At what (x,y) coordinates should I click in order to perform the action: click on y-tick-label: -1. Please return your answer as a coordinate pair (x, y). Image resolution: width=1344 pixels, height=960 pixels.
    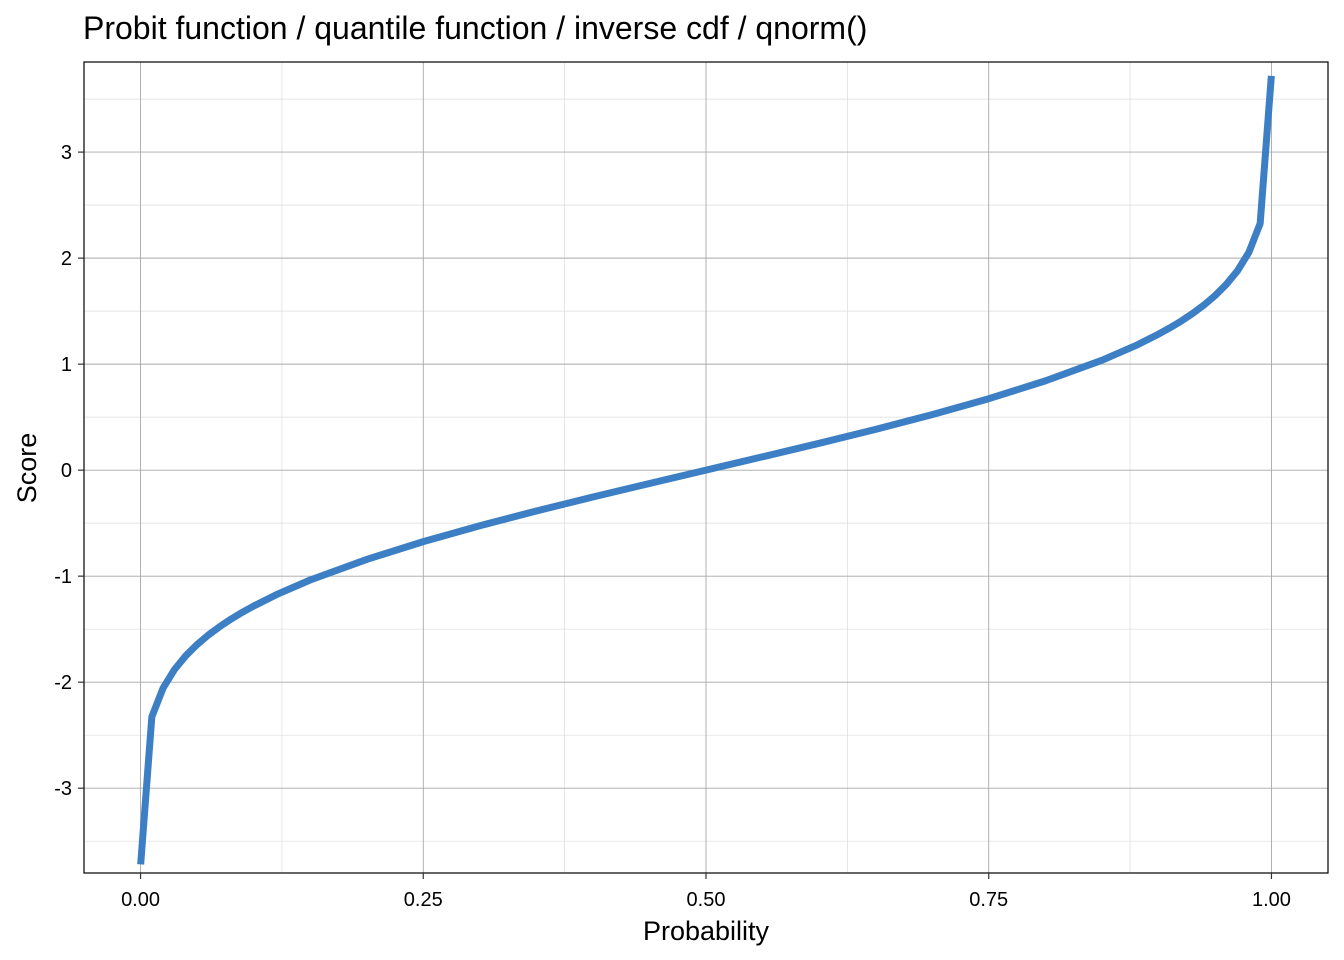
    Looking at the image, I should click on (63, 577).